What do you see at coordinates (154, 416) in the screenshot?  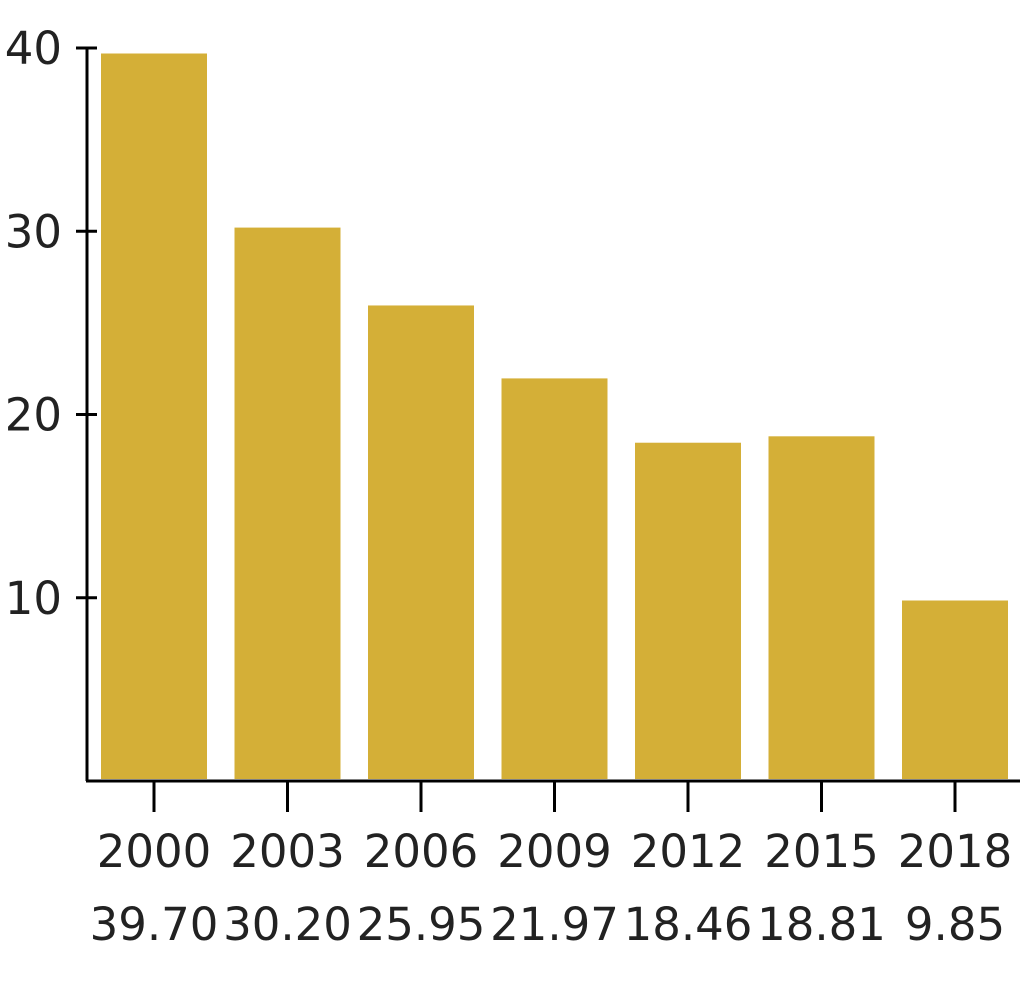 I see `bar-2000` at bounding box center [154, 416].